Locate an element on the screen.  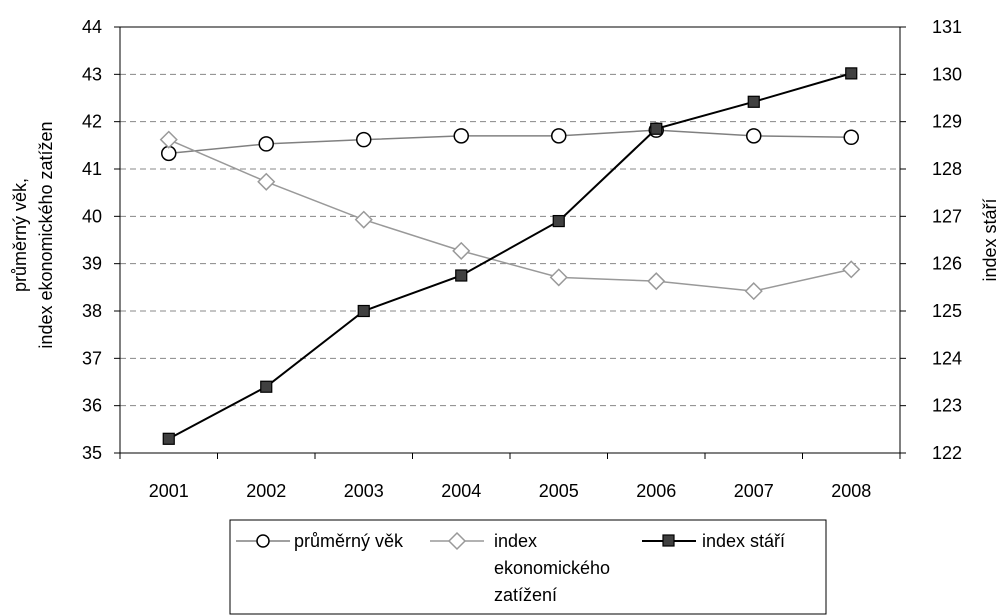
legend-item-index-ekonomickeho-zatizeni: index ekonomického zatížení is located at coordinates (520, 568).